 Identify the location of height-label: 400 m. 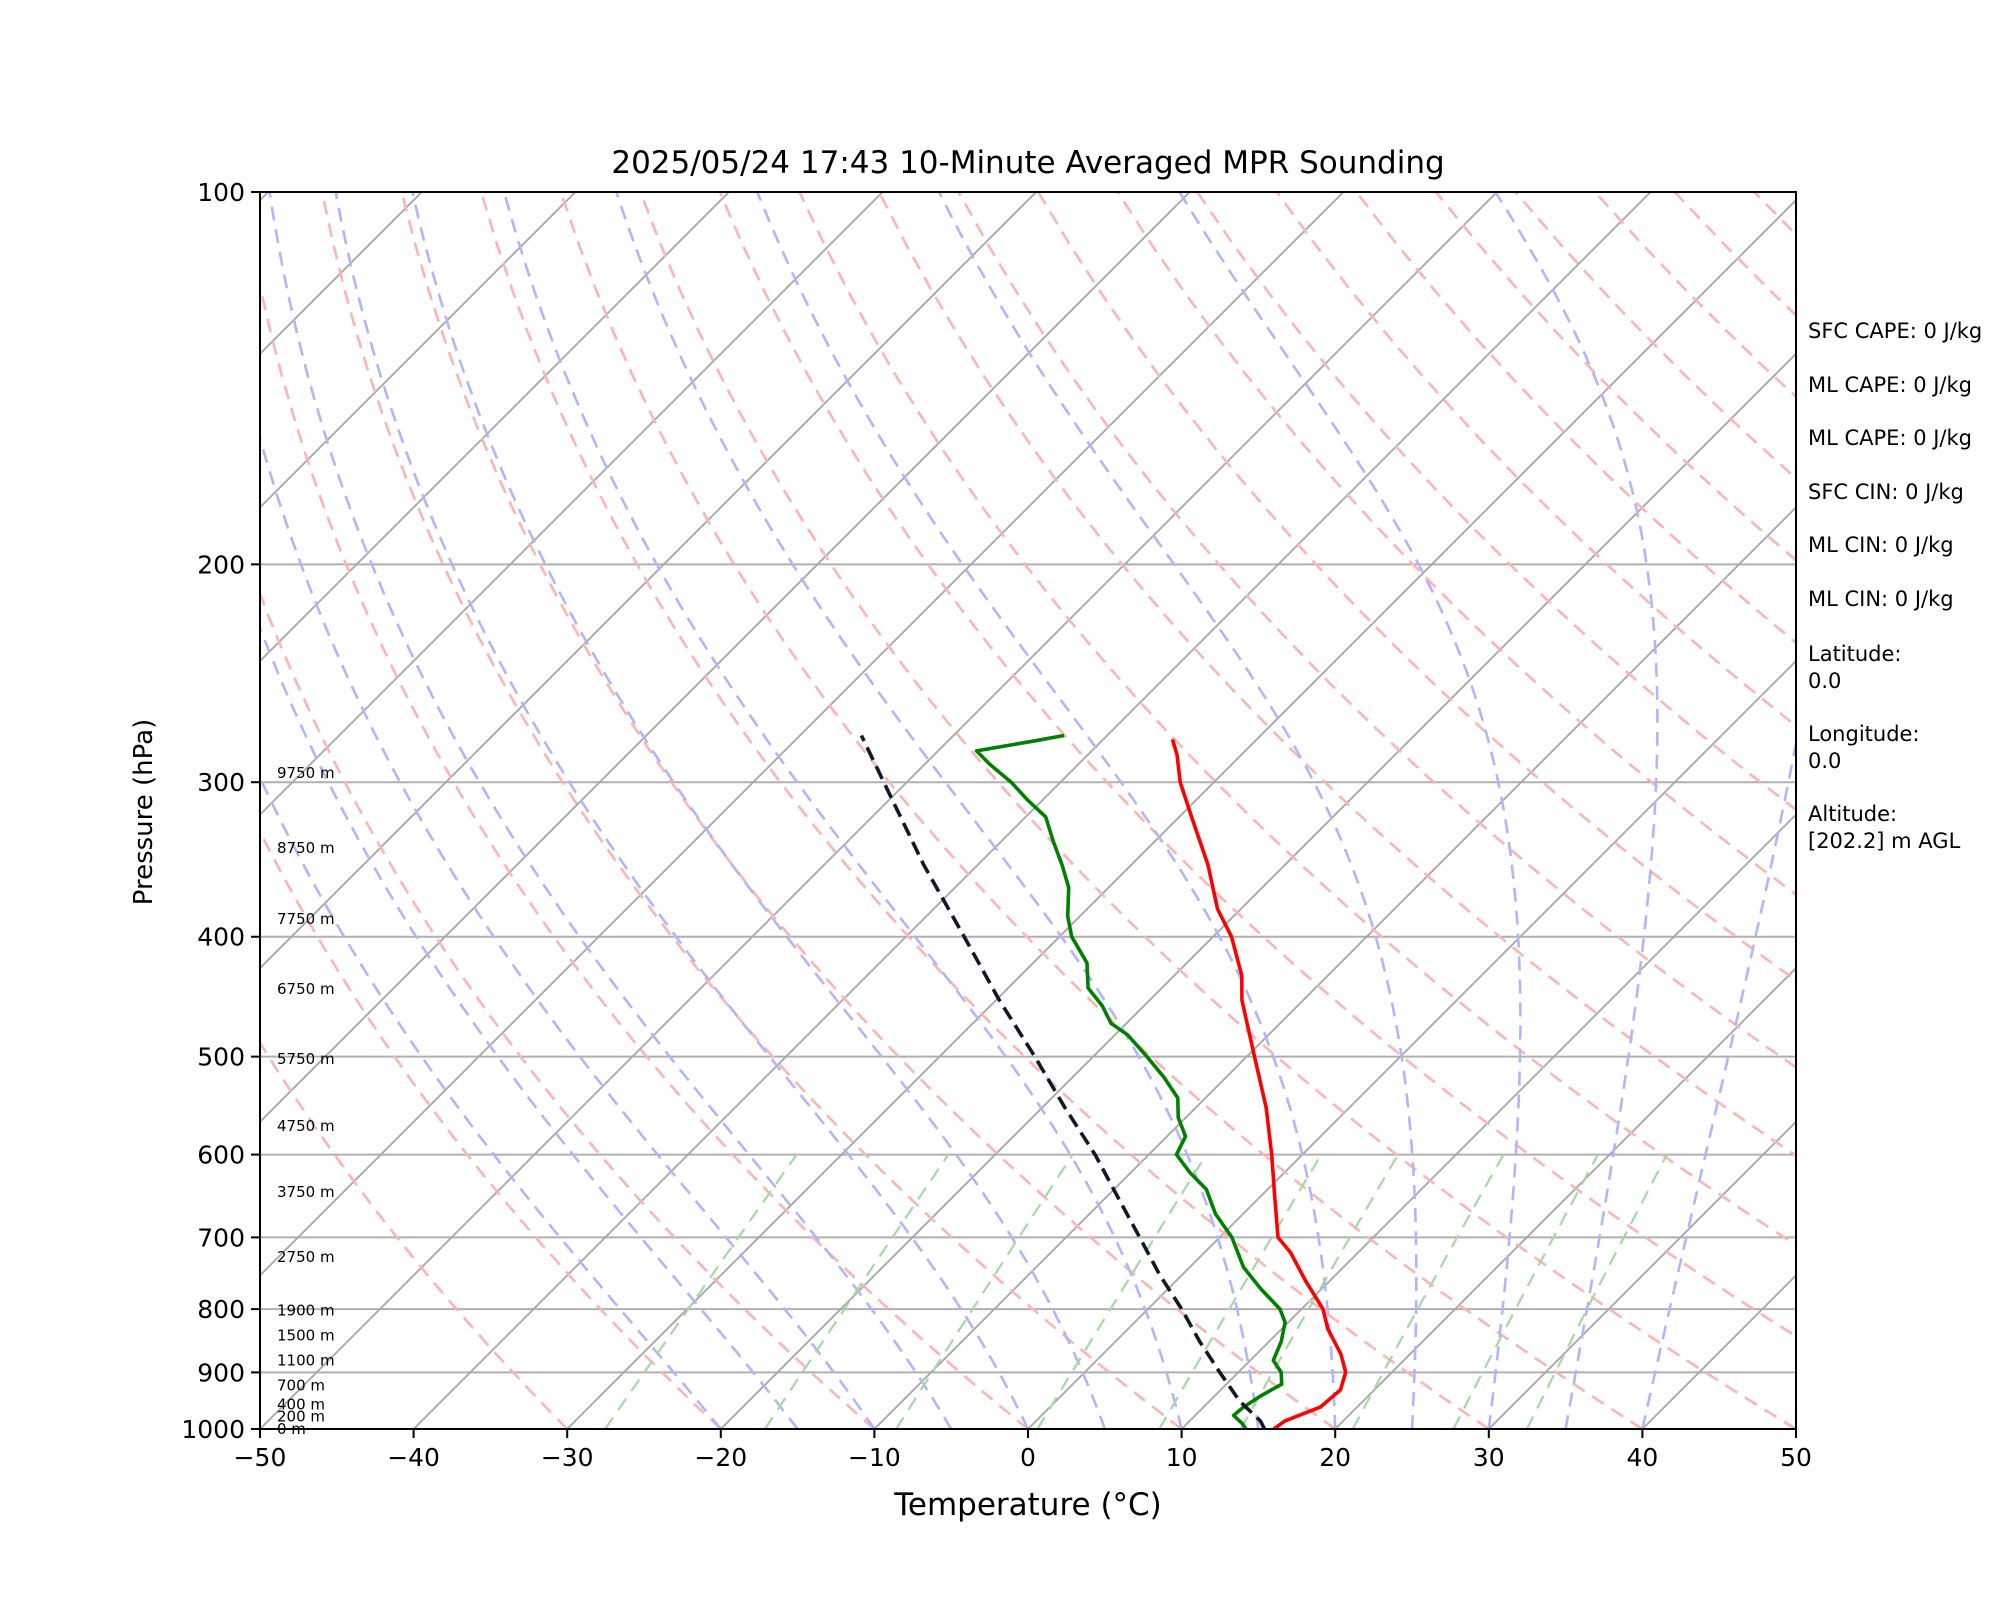
(301, 1404).